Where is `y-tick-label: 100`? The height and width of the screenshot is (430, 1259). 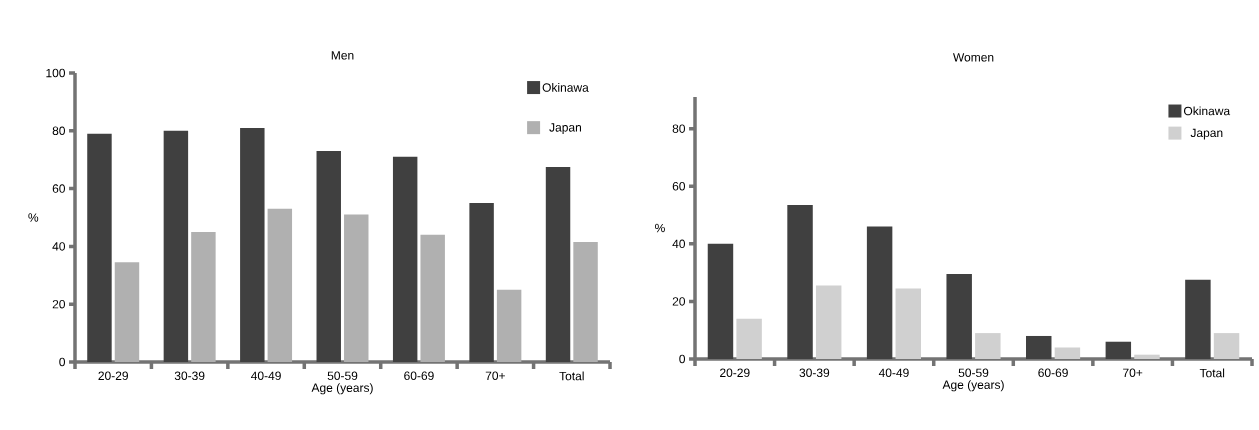
y-tick-label: 100 is located at coordinates (56, 73).